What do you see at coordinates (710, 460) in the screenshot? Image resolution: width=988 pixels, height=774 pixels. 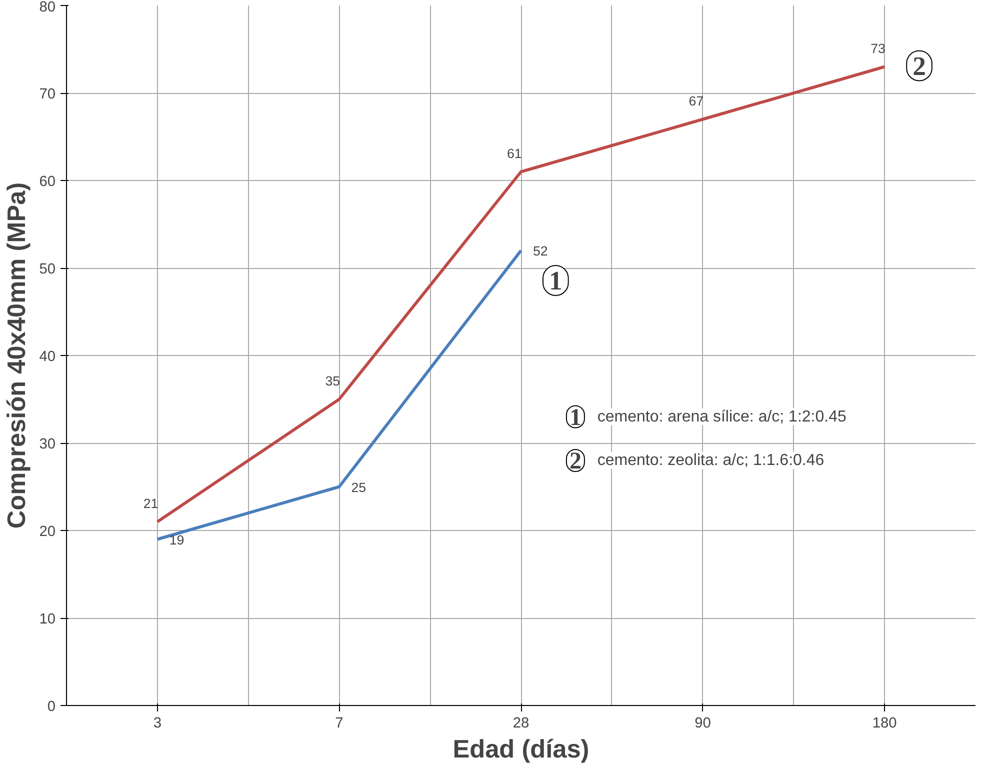 I see `annotation: cemento: zeolita: a/c; 1:1.6:0.46` at bounding box center [710, 460].